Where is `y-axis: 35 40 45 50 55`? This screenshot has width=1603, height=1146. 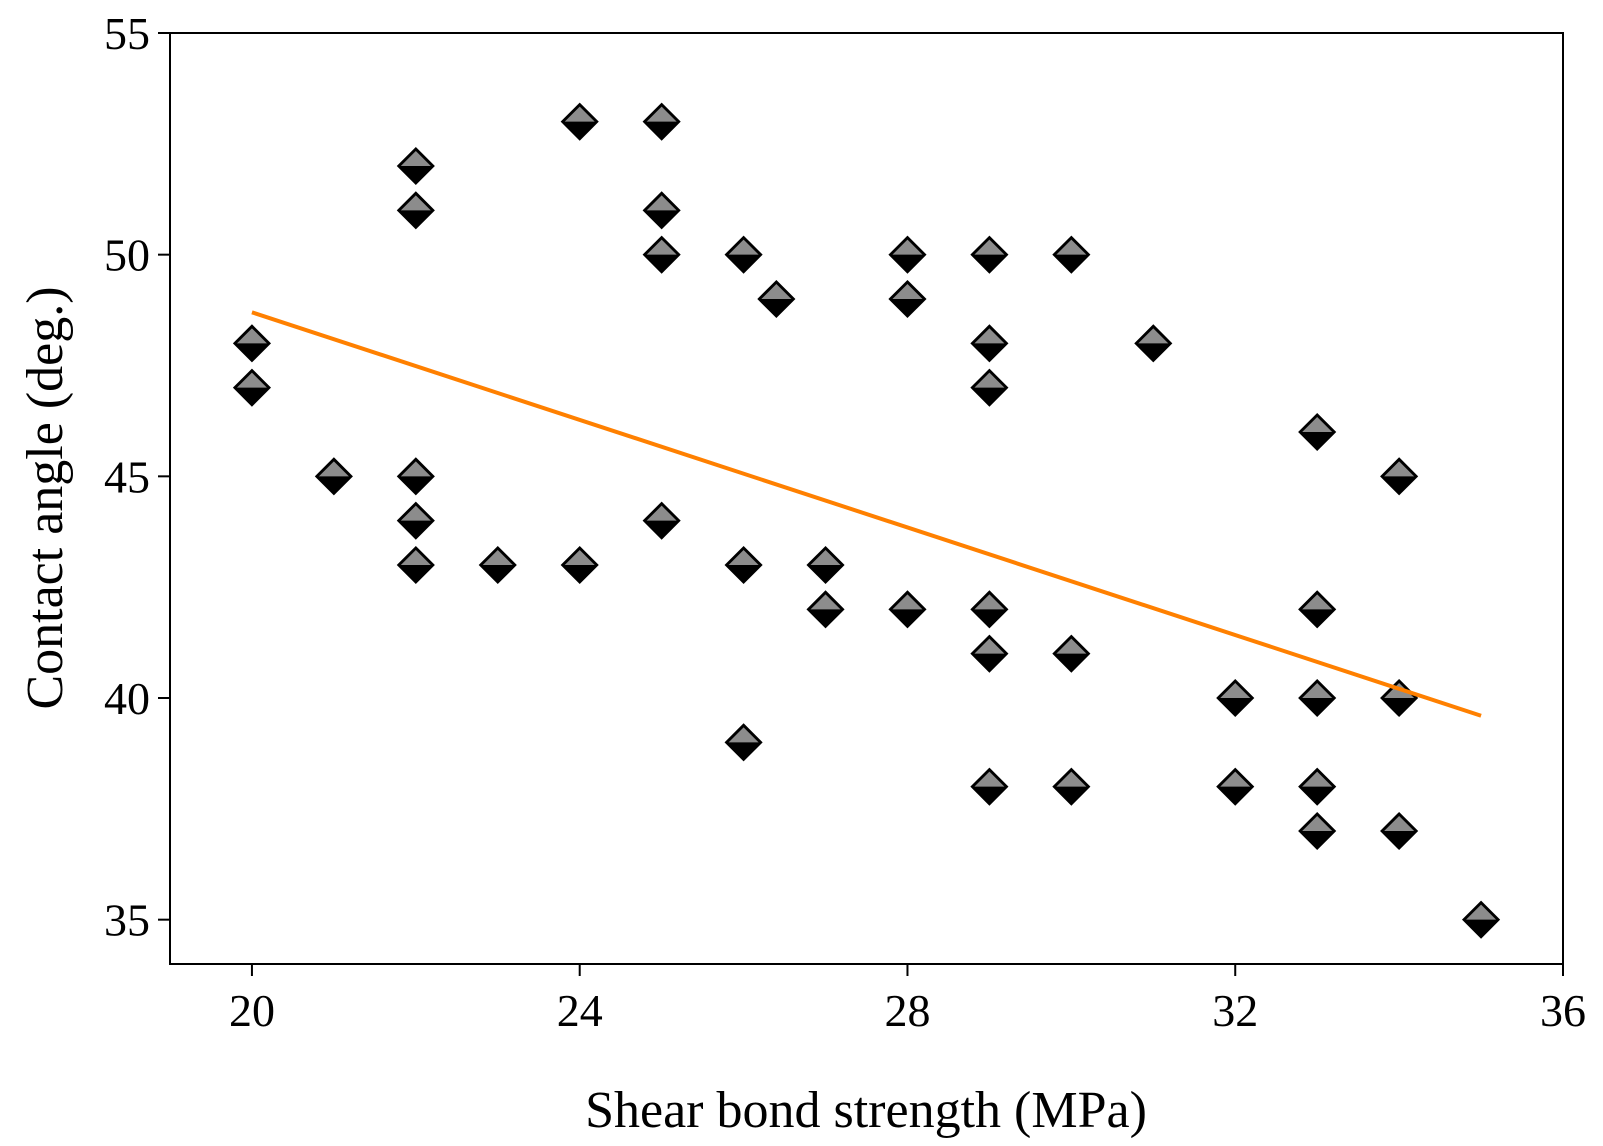
y-axis: 35 40 45 50 55 is located at coordinates (137, 477).